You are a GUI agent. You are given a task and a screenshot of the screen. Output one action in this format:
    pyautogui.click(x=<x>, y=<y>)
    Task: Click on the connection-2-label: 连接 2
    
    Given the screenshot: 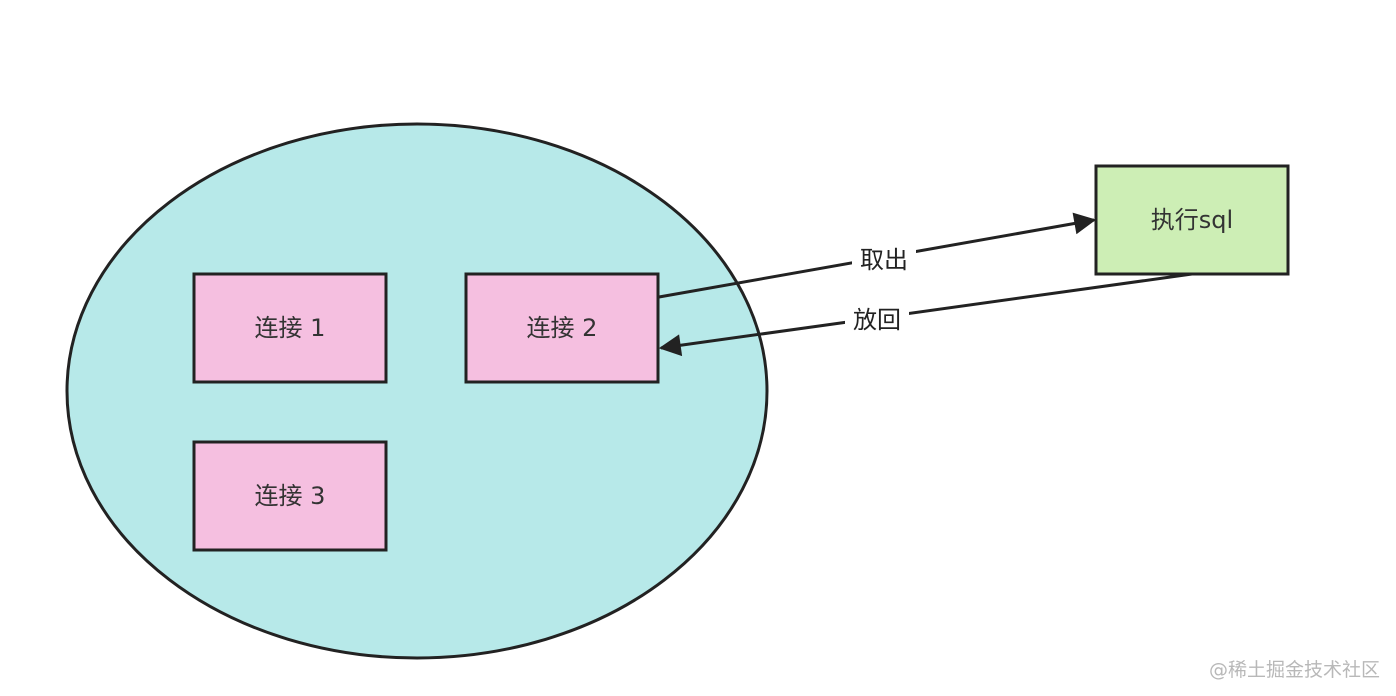 What is the action you would take?
    pyautogui.click(x=562, y=328)
    